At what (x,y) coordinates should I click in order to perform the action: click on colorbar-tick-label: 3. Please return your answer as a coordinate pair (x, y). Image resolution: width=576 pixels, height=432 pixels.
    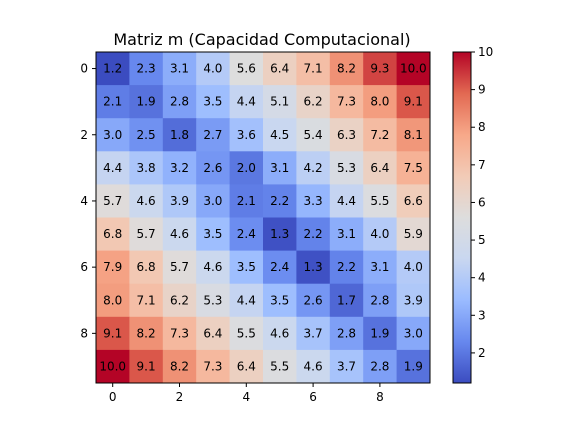
    Looking at the image, I should click on (482, 315).